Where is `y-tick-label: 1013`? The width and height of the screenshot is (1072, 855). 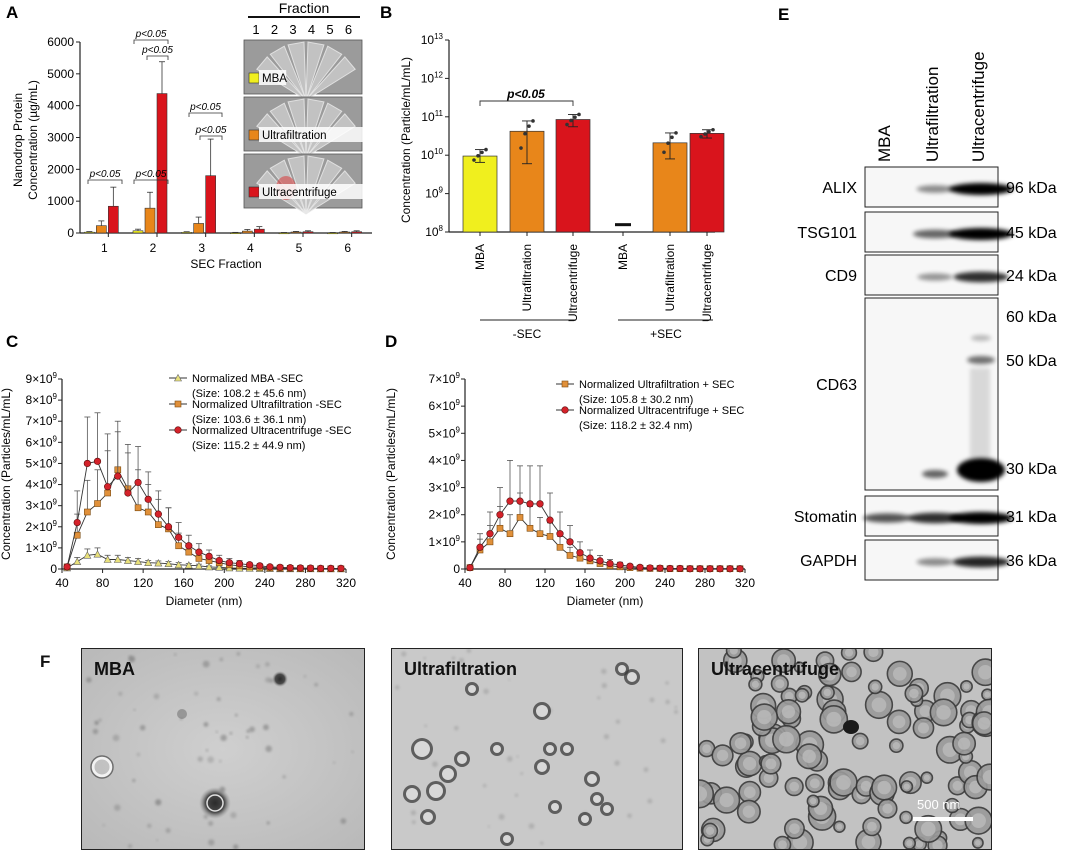
y-tick-label: 1013 is located at coordinates (432, 39).